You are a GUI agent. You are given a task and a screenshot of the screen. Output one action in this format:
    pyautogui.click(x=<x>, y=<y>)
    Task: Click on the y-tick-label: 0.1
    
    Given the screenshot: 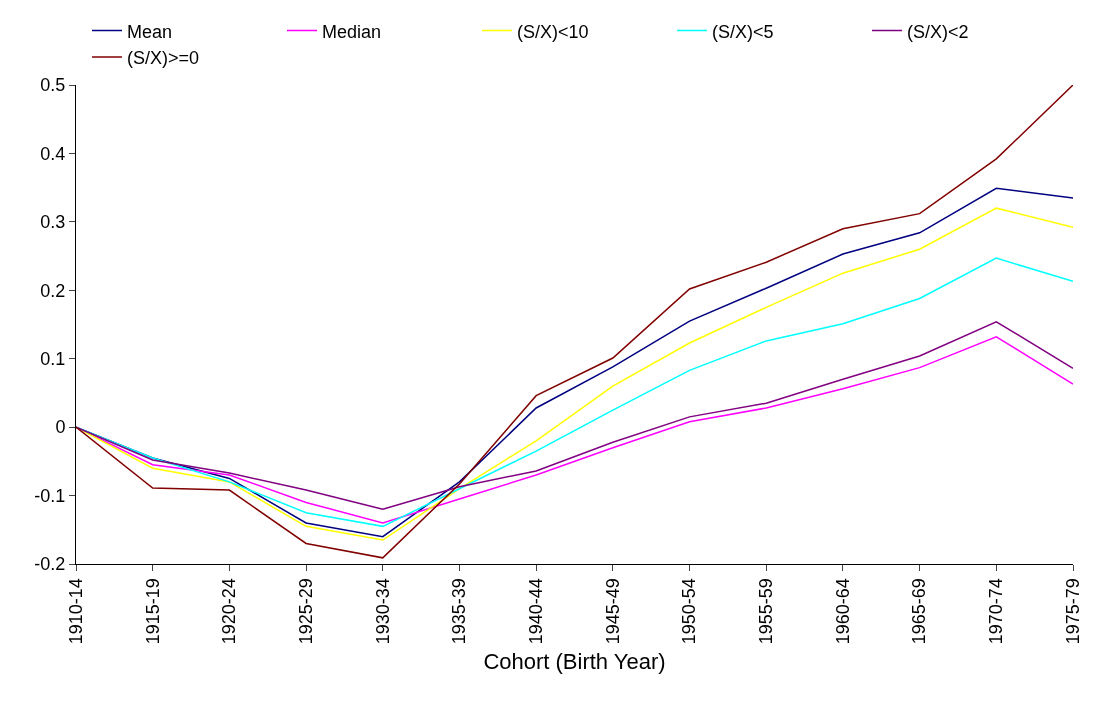 What is the action you would take?
    pyautogui.click(x=53, y=359)
    